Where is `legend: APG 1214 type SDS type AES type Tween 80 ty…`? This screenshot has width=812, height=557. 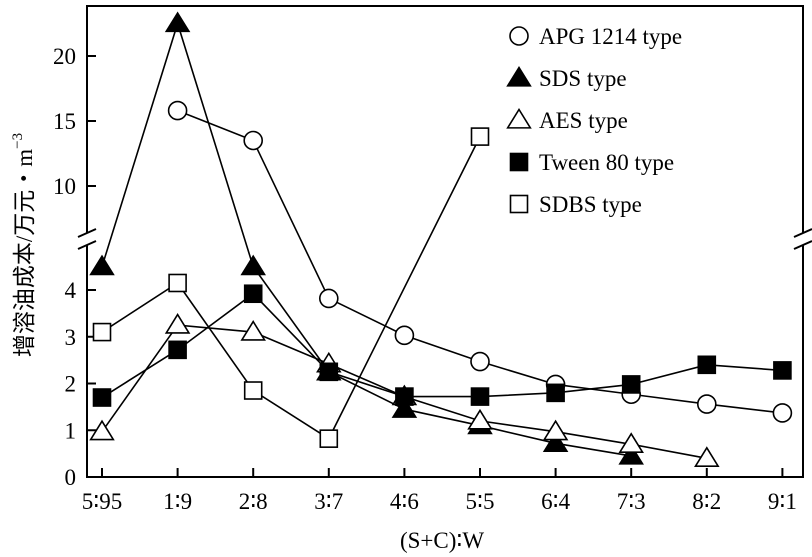 legend: APG 1214 type SDS type AES type Tween 80 ty… is located at coordinates (594, 120).